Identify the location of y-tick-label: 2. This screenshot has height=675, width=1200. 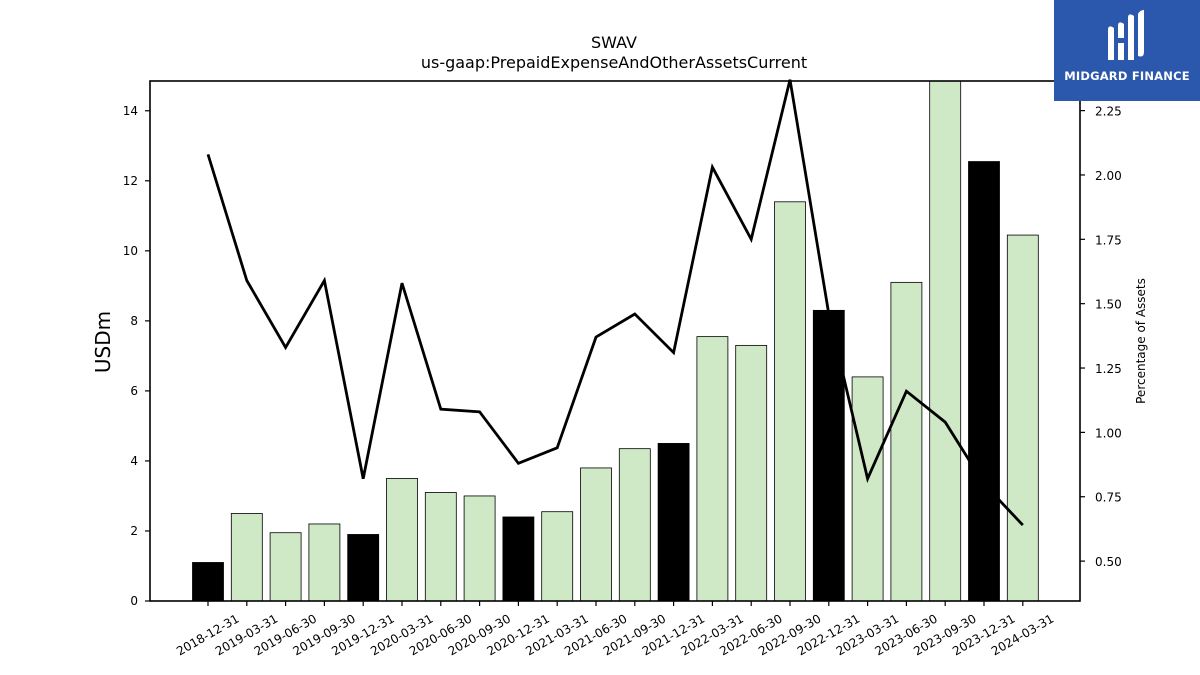
(134, 531).